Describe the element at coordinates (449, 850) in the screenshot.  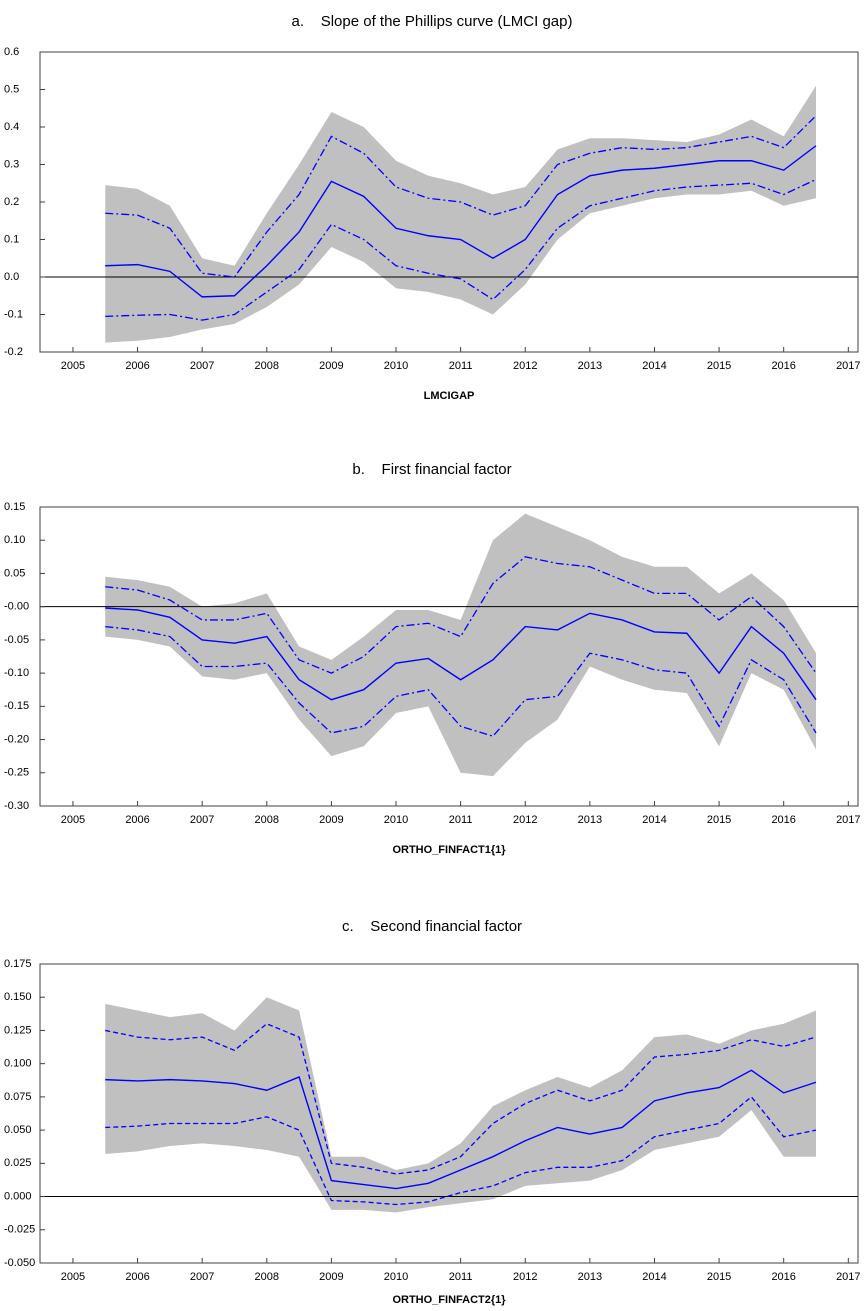
I see `x-axis-label: ORTHO_FINFACT1{1}` at that location.